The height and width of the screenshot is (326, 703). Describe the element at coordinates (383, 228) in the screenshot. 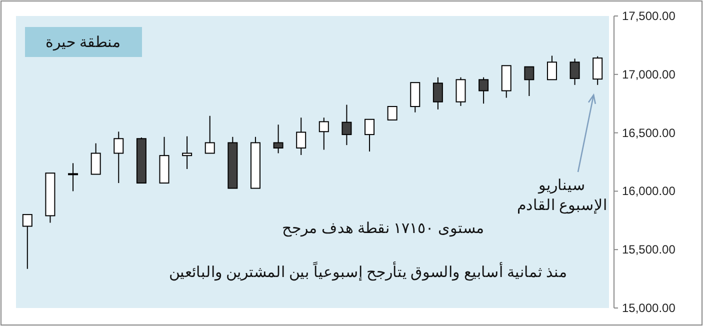

I see `annotation: مستوى ١٧١٥٠ نقطة هدف مرجح` at that location.